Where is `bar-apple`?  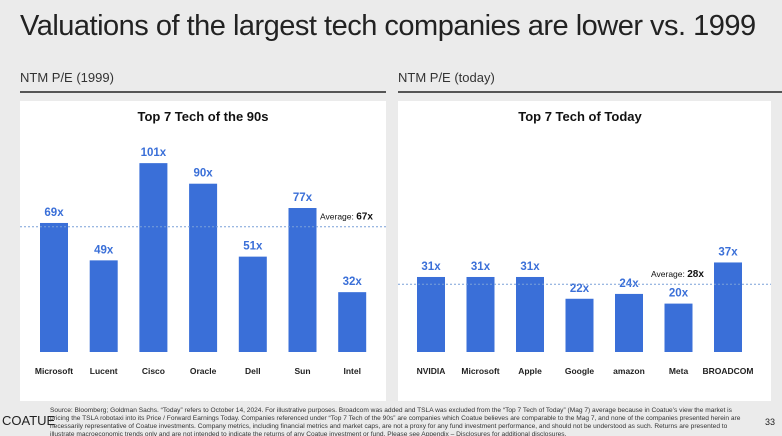 bar-apple is located at coordinates (530, 314).